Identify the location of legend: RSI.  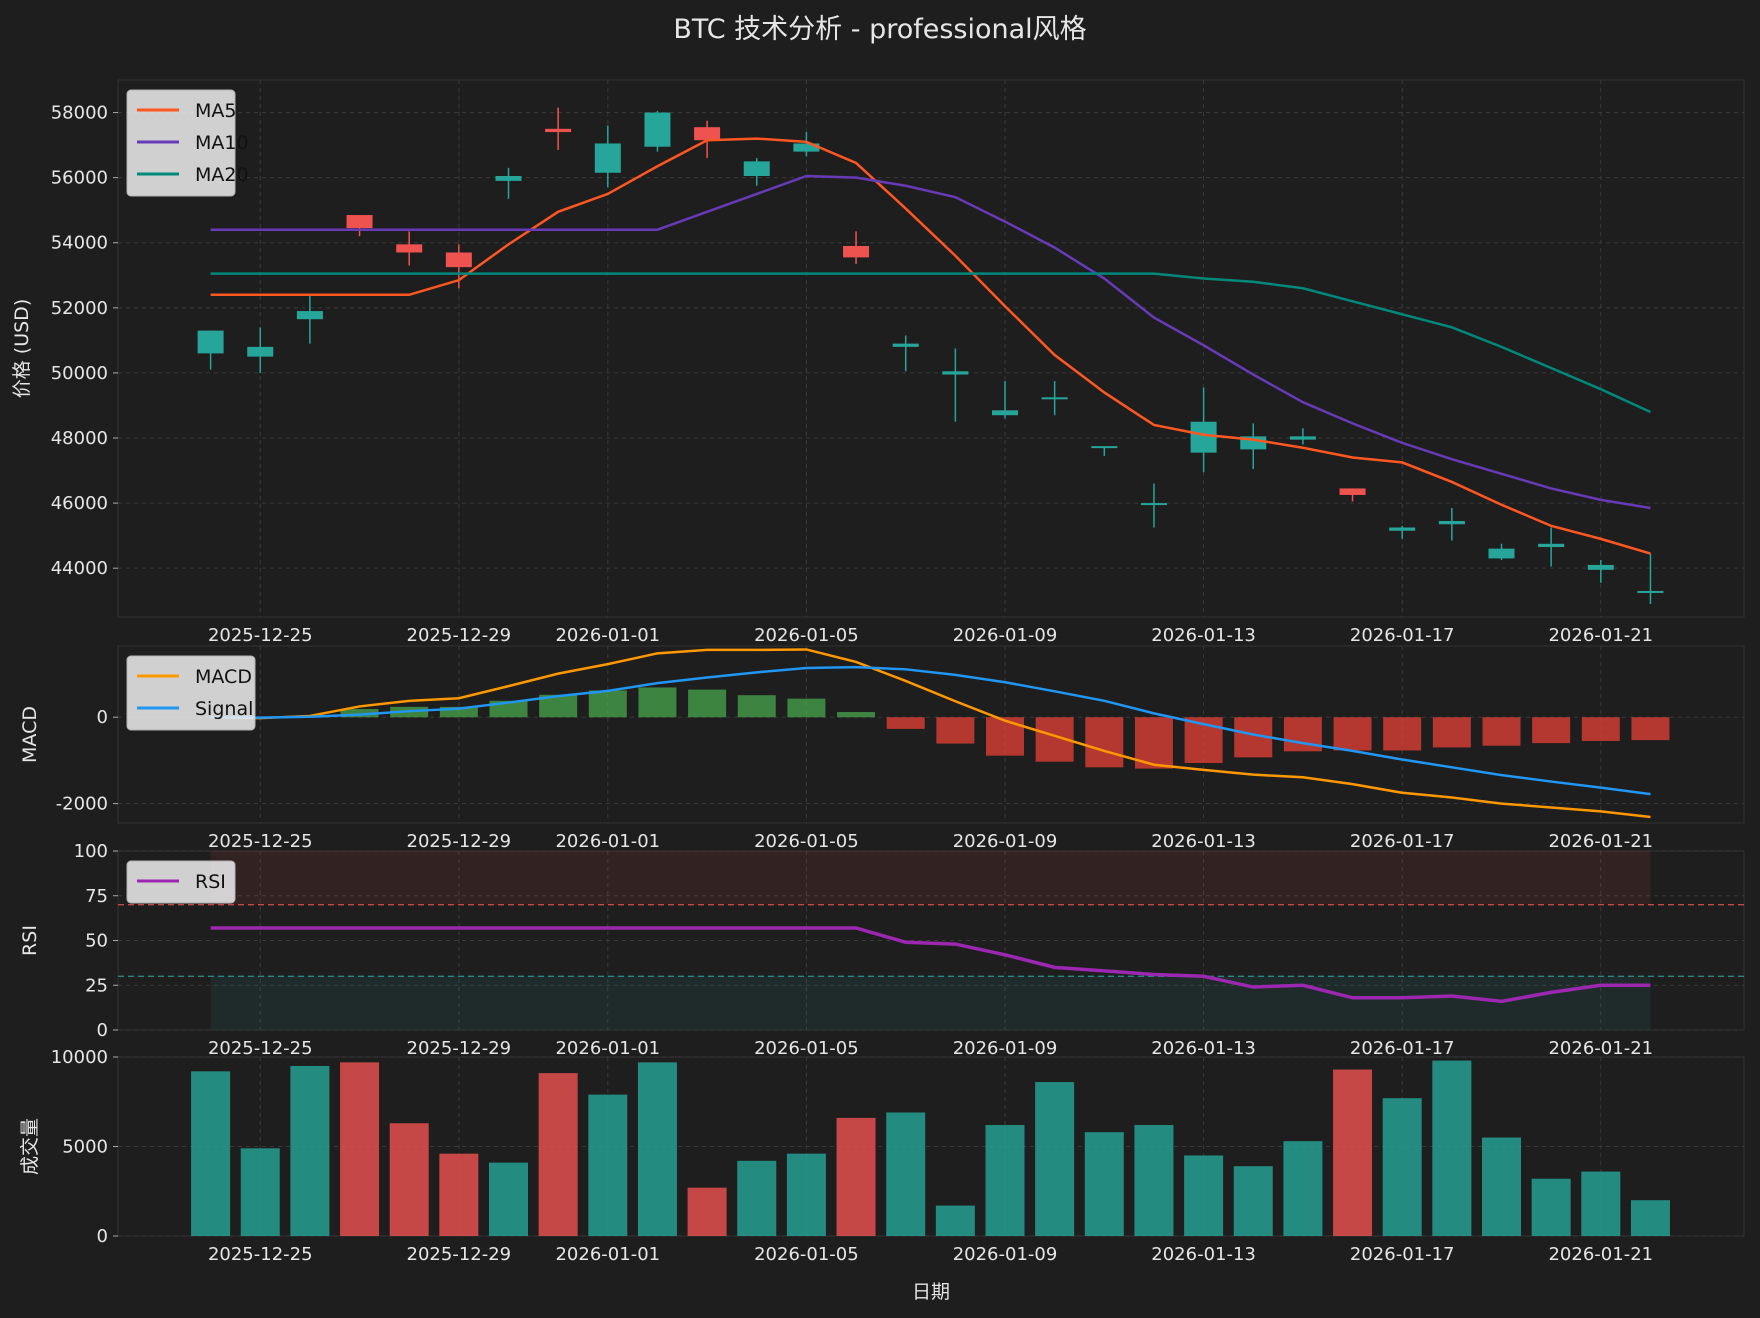
(181, 882).